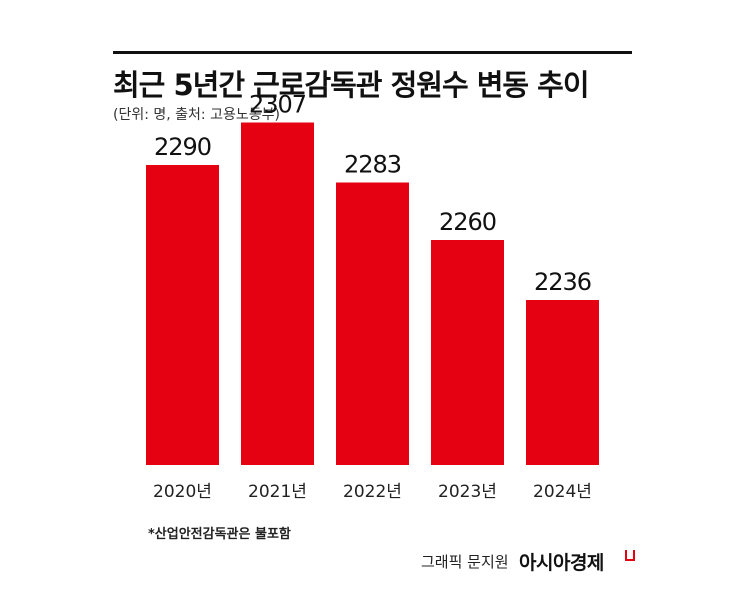  I want to click on brand-logo: 아시아경제, so click(561, 563).